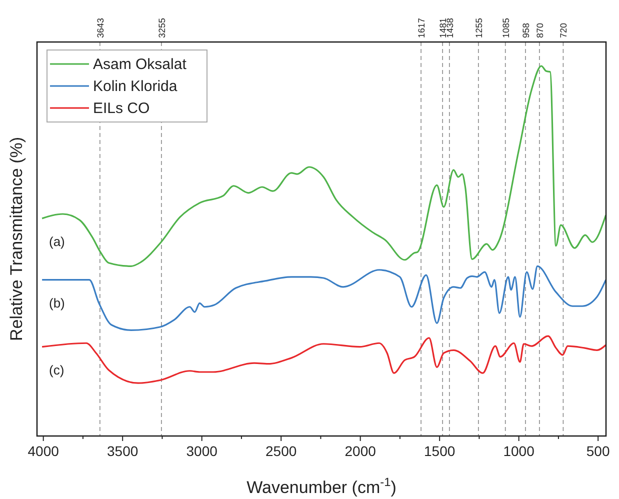 This screenshot has width=619, height=499. What do you see at coordinates (519, 451) in the screenshot?
I see `x-tick-label: 1000` at bounding box center [519, 451].